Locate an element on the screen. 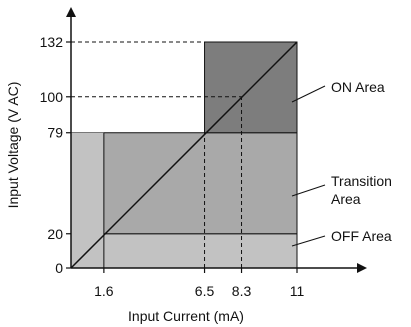 Image resolution: width=411 pixels, height=327 pixels. x-tick-label-11: 11 is located at coordinates (297, 291).